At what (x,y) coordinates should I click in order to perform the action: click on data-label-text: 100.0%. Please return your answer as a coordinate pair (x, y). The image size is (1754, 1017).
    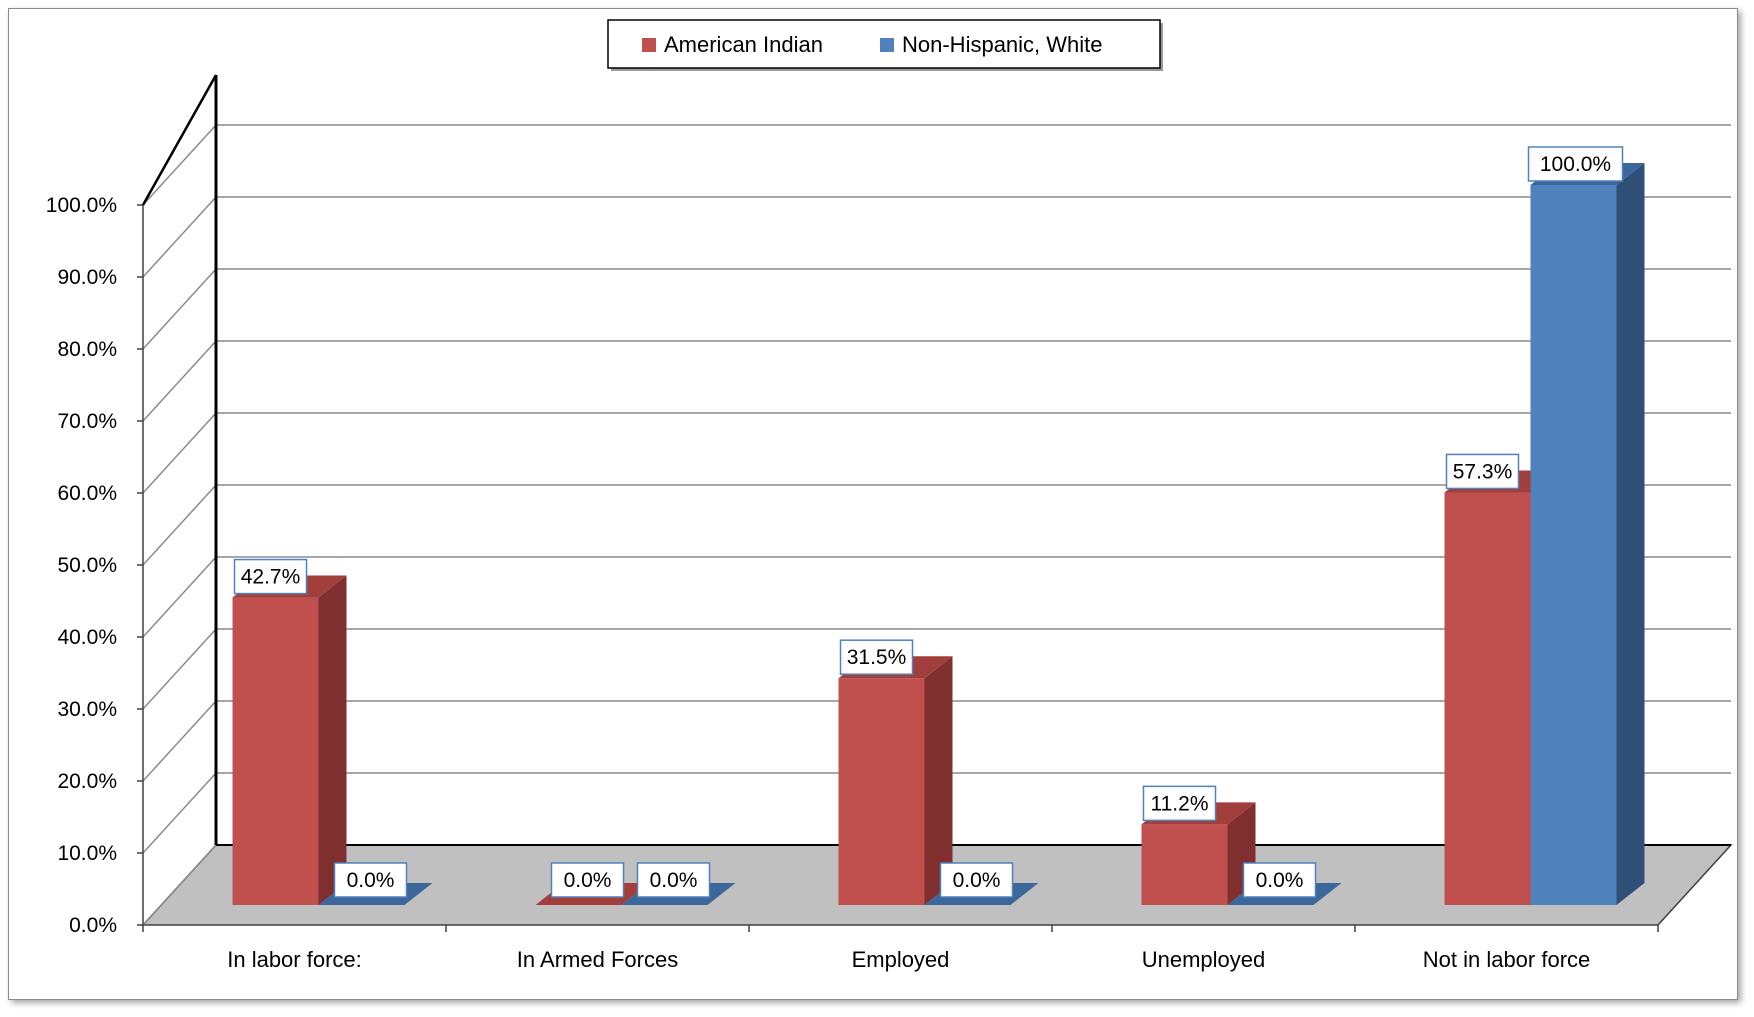
    Looking at the image, I should click on (1575, 164).